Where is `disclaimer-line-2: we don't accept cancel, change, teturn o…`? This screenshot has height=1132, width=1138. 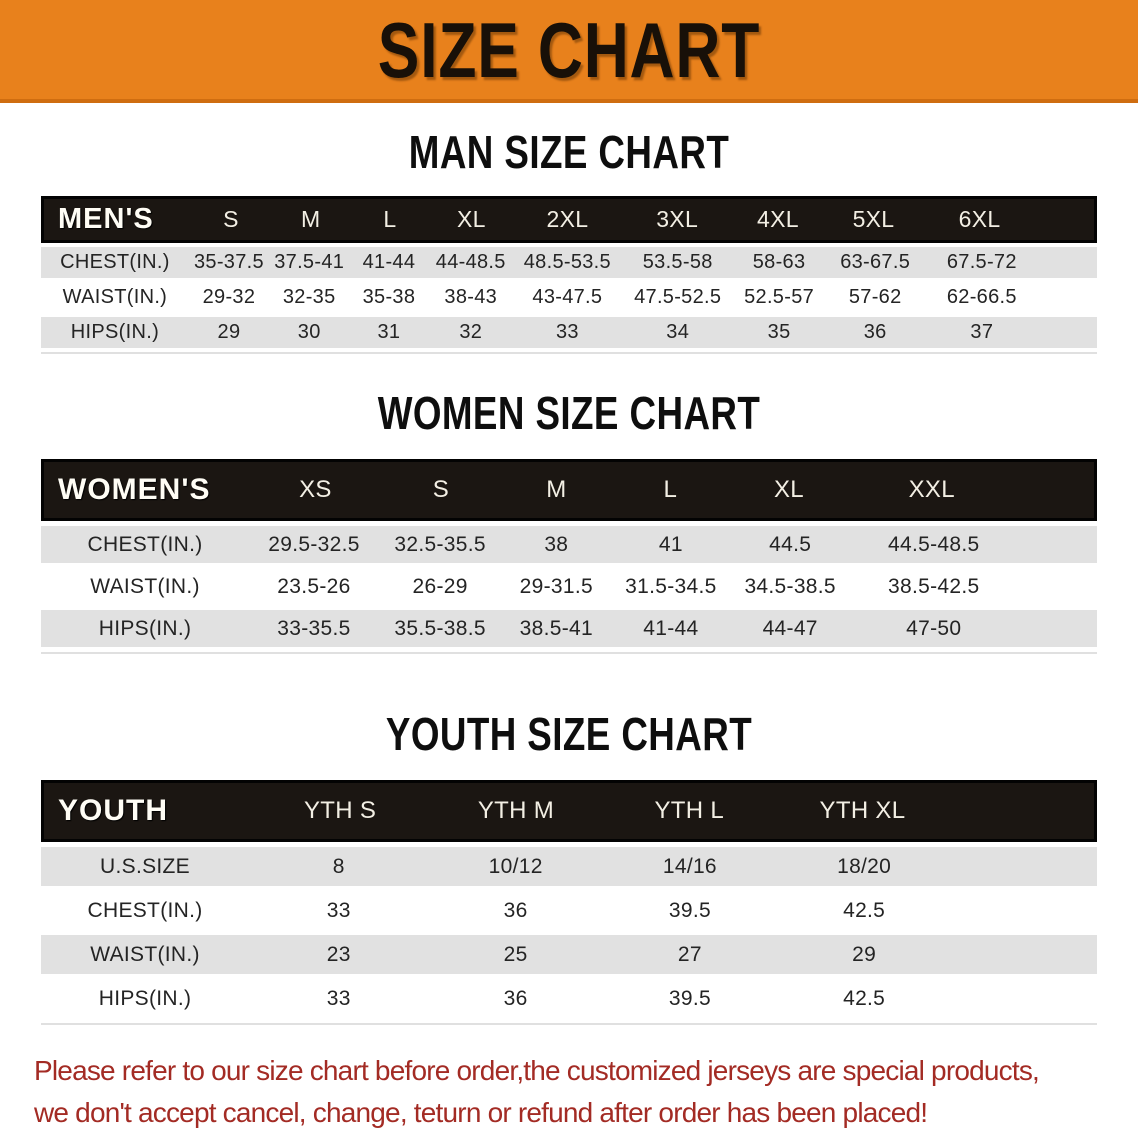
disclaimer-line-2: we don't accept cancel, change, teturn o… is located at coordinates (481, 1113).